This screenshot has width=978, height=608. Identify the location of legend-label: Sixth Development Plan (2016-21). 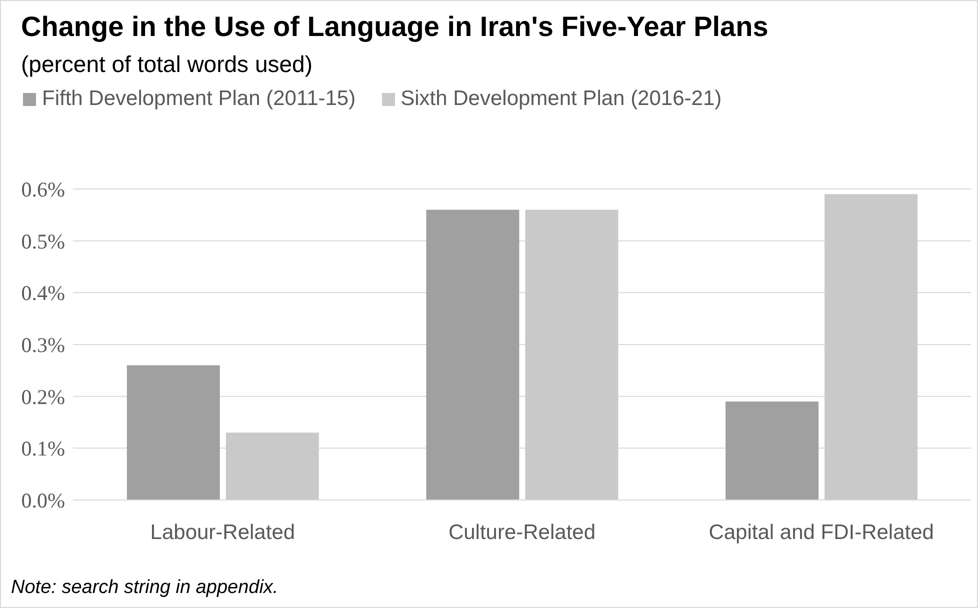
(561, 99).